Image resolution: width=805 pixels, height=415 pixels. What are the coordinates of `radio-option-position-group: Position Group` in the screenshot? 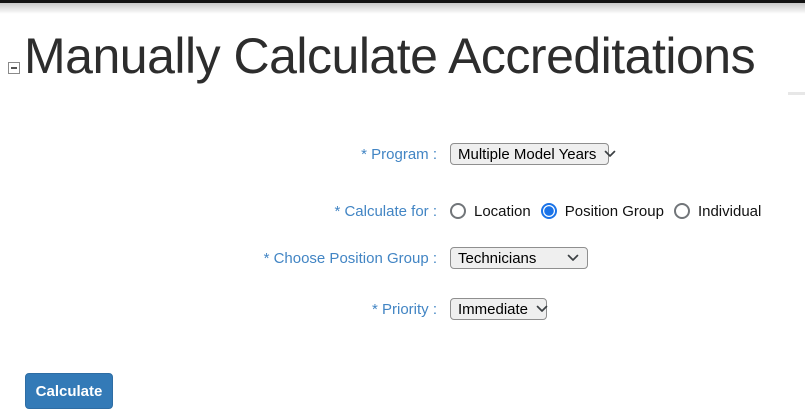 It's located at (602, 211).